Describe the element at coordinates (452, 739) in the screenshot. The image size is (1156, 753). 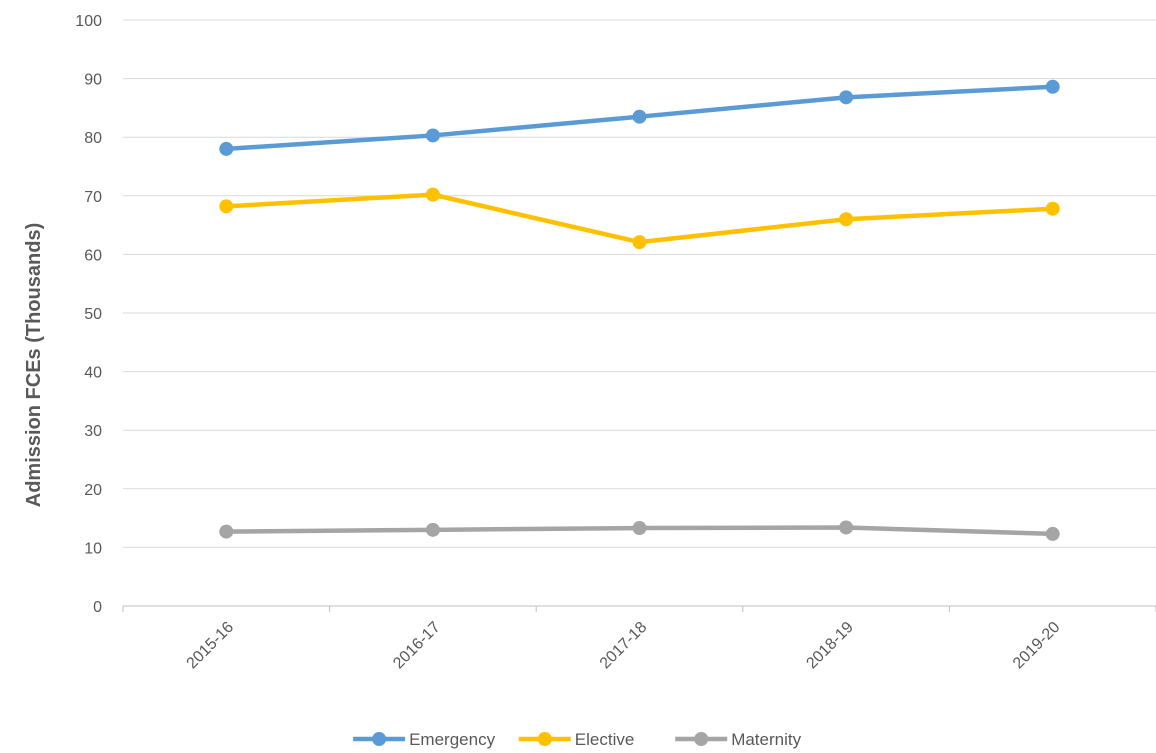
I see `legend-label: Emergency` at that location.